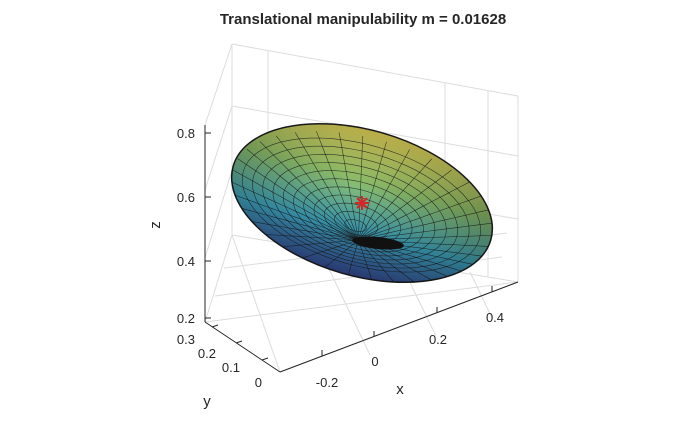 This screenshot has width=700, height=421. What do you see at coordinates (327, 382) in the screenshot?
I see `x-tick-label: -0.2` at bounding box center [327, 382].